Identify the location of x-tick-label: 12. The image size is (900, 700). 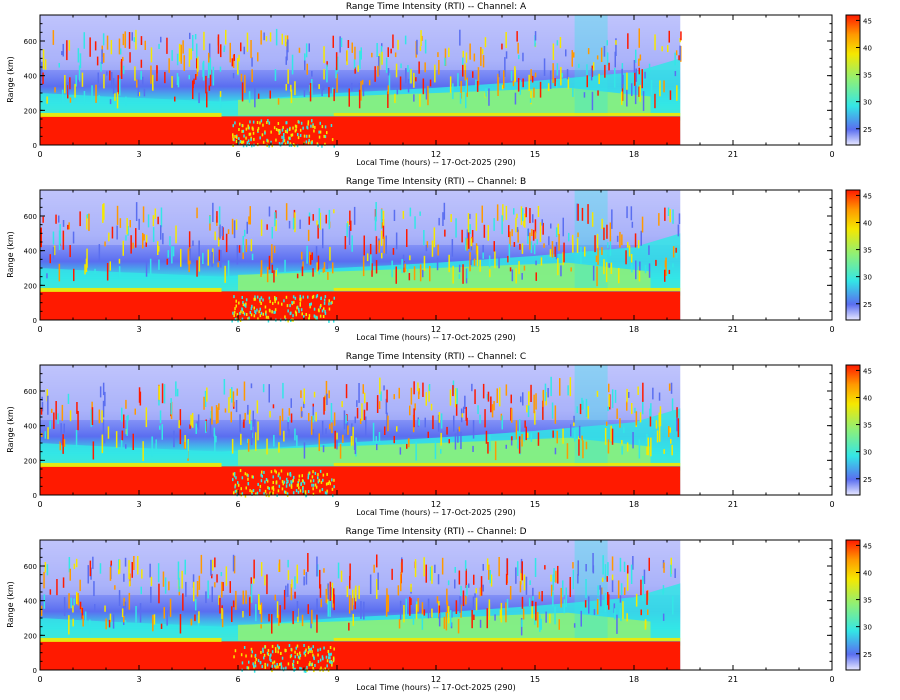
(436, 329).